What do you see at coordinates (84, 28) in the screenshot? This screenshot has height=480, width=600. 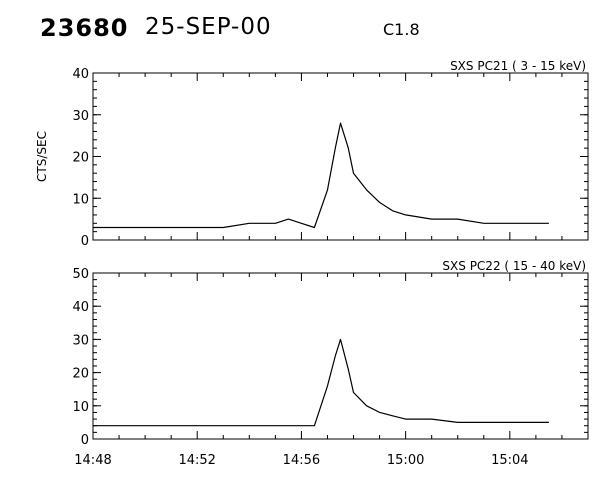 I see `event-id: 23680` at bounding box center [84, 28].